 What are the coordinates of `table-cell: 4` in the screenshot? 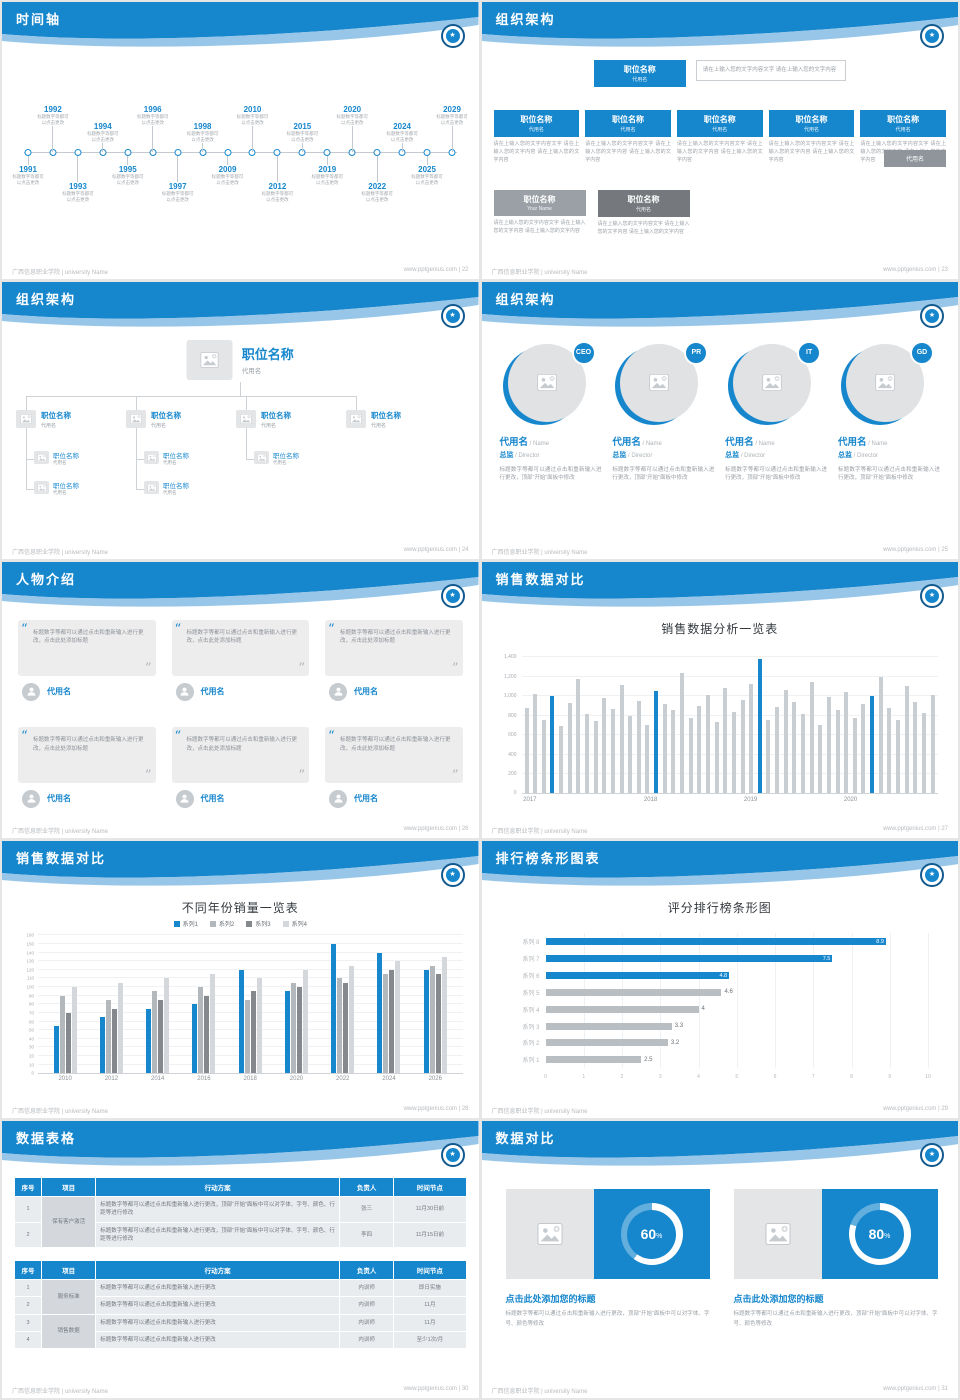 It's located at (28, 1340).